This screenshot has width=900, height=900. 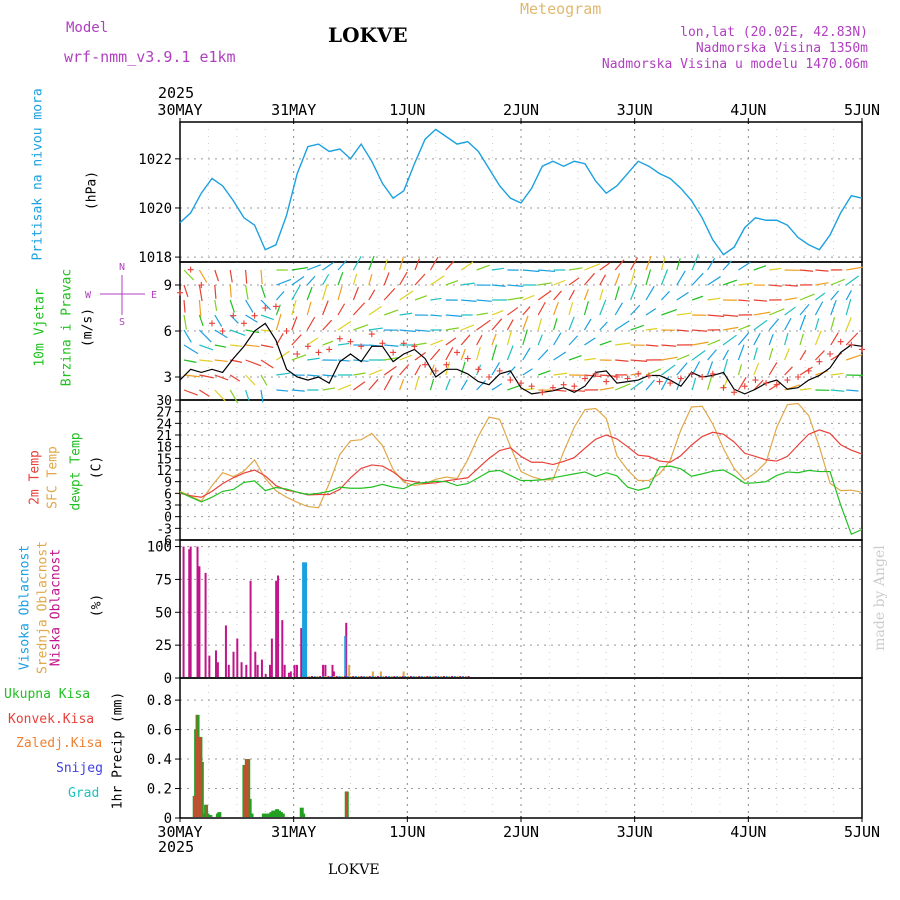 I want to click on y-tick-label: 6, so click(x=168, y=494).